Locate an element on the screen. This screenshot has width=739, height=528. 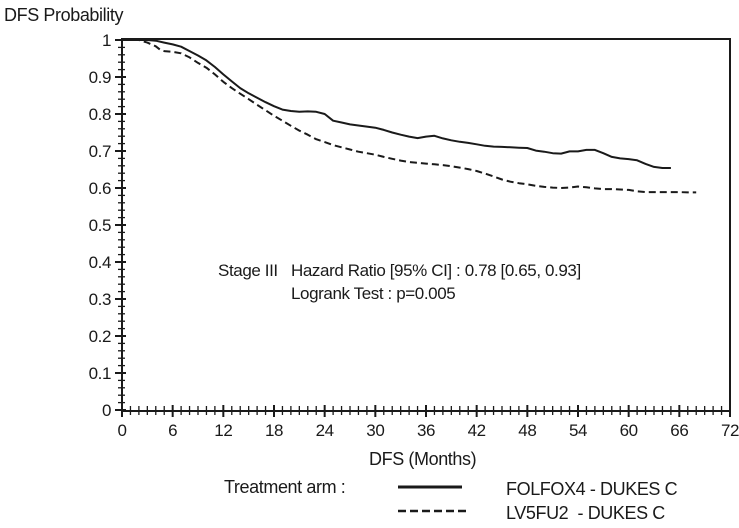
y-tick-label: 0.5 is located at coordinates (100, 225).